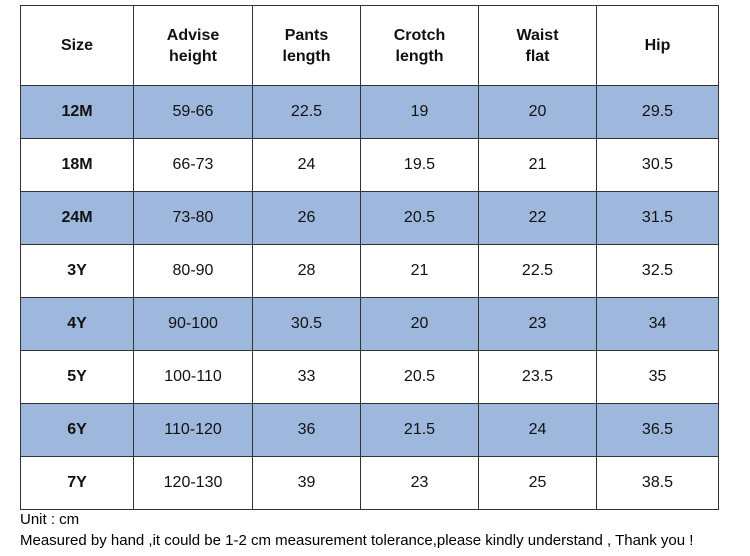  I want to click on table-row: 5Y 100-110 33 20.5 23.5 35, so click(369, 377).